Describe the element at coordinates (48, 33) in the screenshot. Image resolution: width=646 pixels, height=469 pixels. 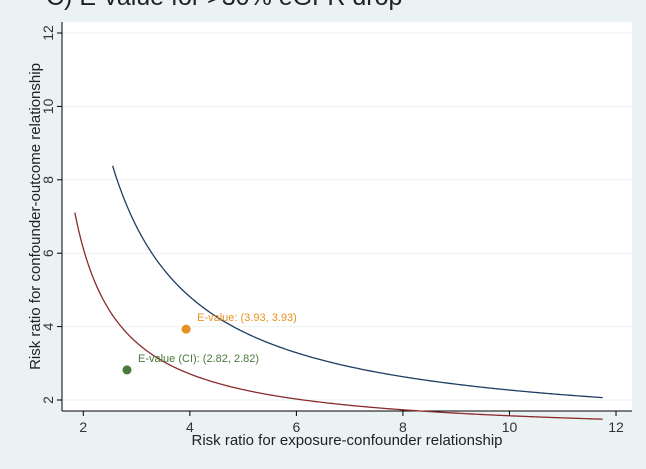
I see `y-tick-label: 12` at that location.